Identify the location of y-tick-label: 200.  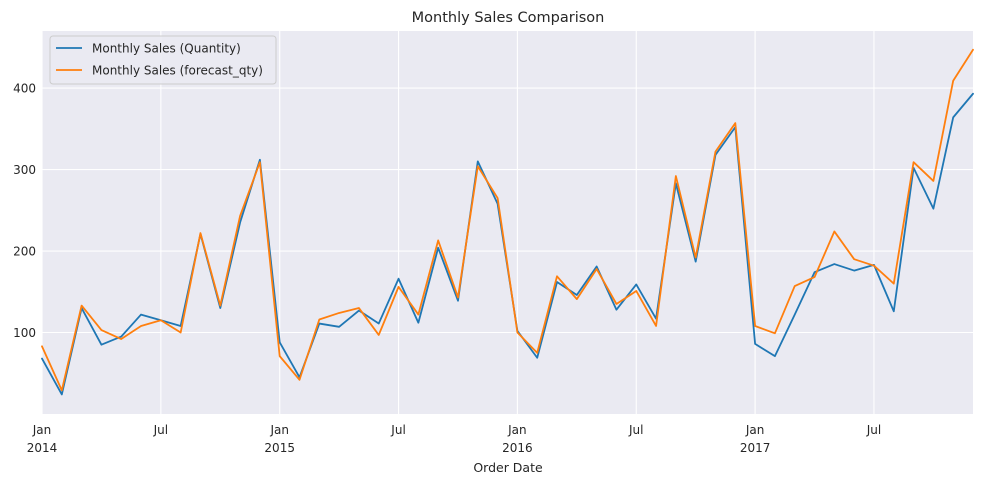
(24, 252).